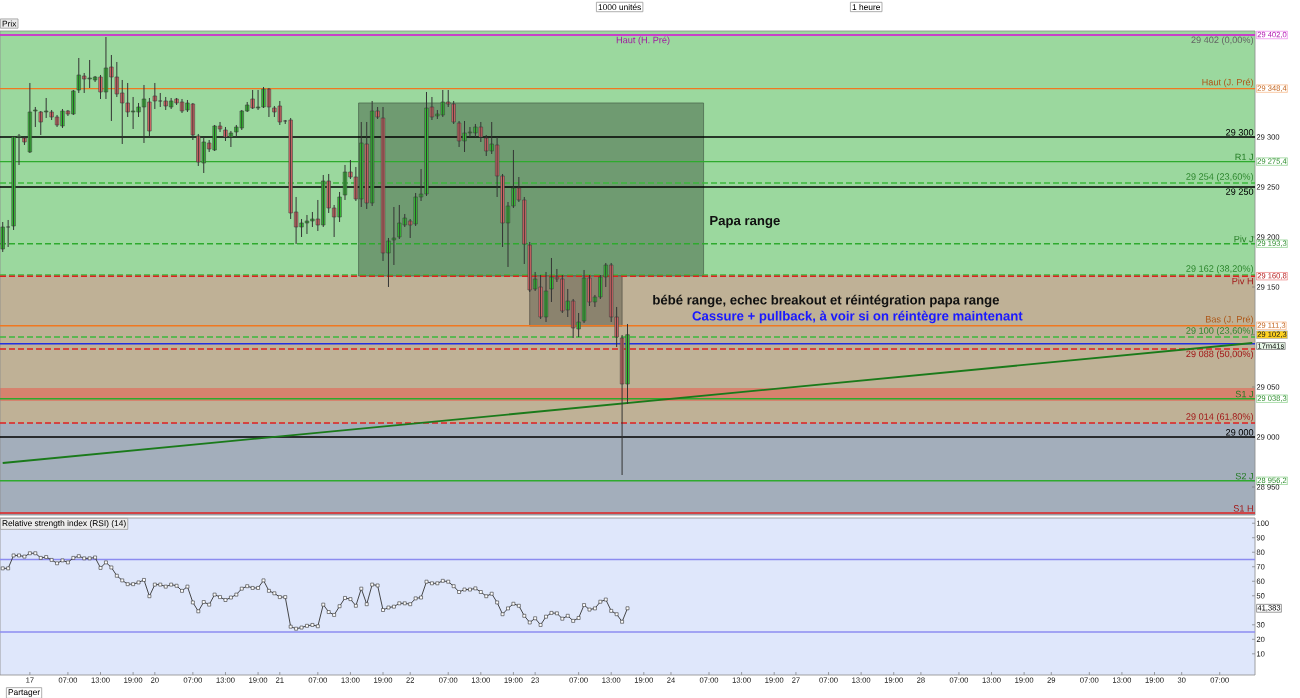 This screenshot has height=698, width=1300. I want to click on ref-line-label: Haut (H. Pré), so click(643, 41).